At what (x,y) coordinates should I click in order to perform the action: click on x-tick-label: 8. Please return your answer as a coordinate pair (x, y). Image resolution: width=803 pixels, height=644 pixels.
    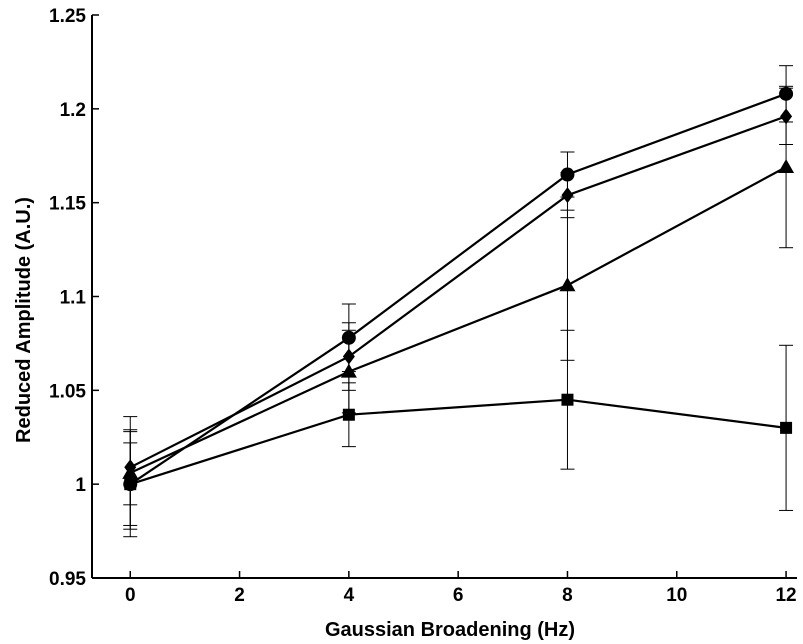
    Looking at the image, I should click on (567, 595).